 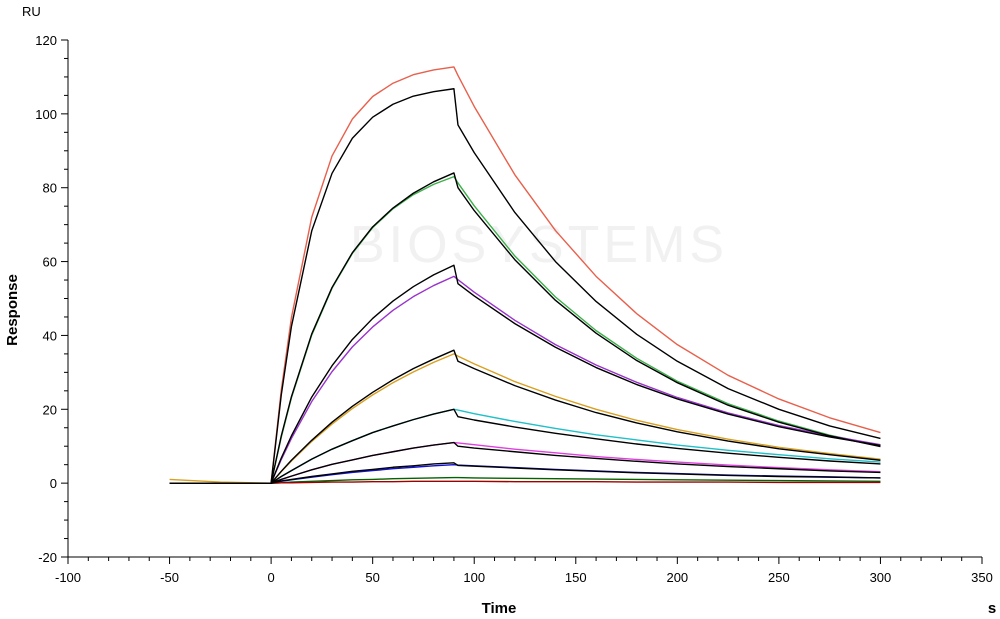 I want to click on x-tick-label: 50, so click(x=372, y=577).